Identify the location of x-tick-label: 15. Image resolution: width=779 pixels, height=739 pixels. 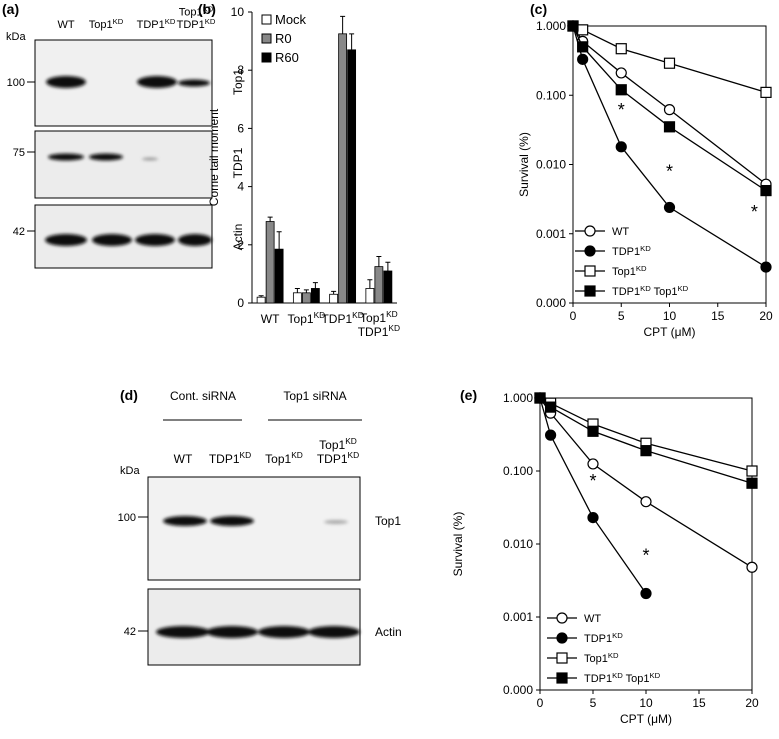
(718, 316).